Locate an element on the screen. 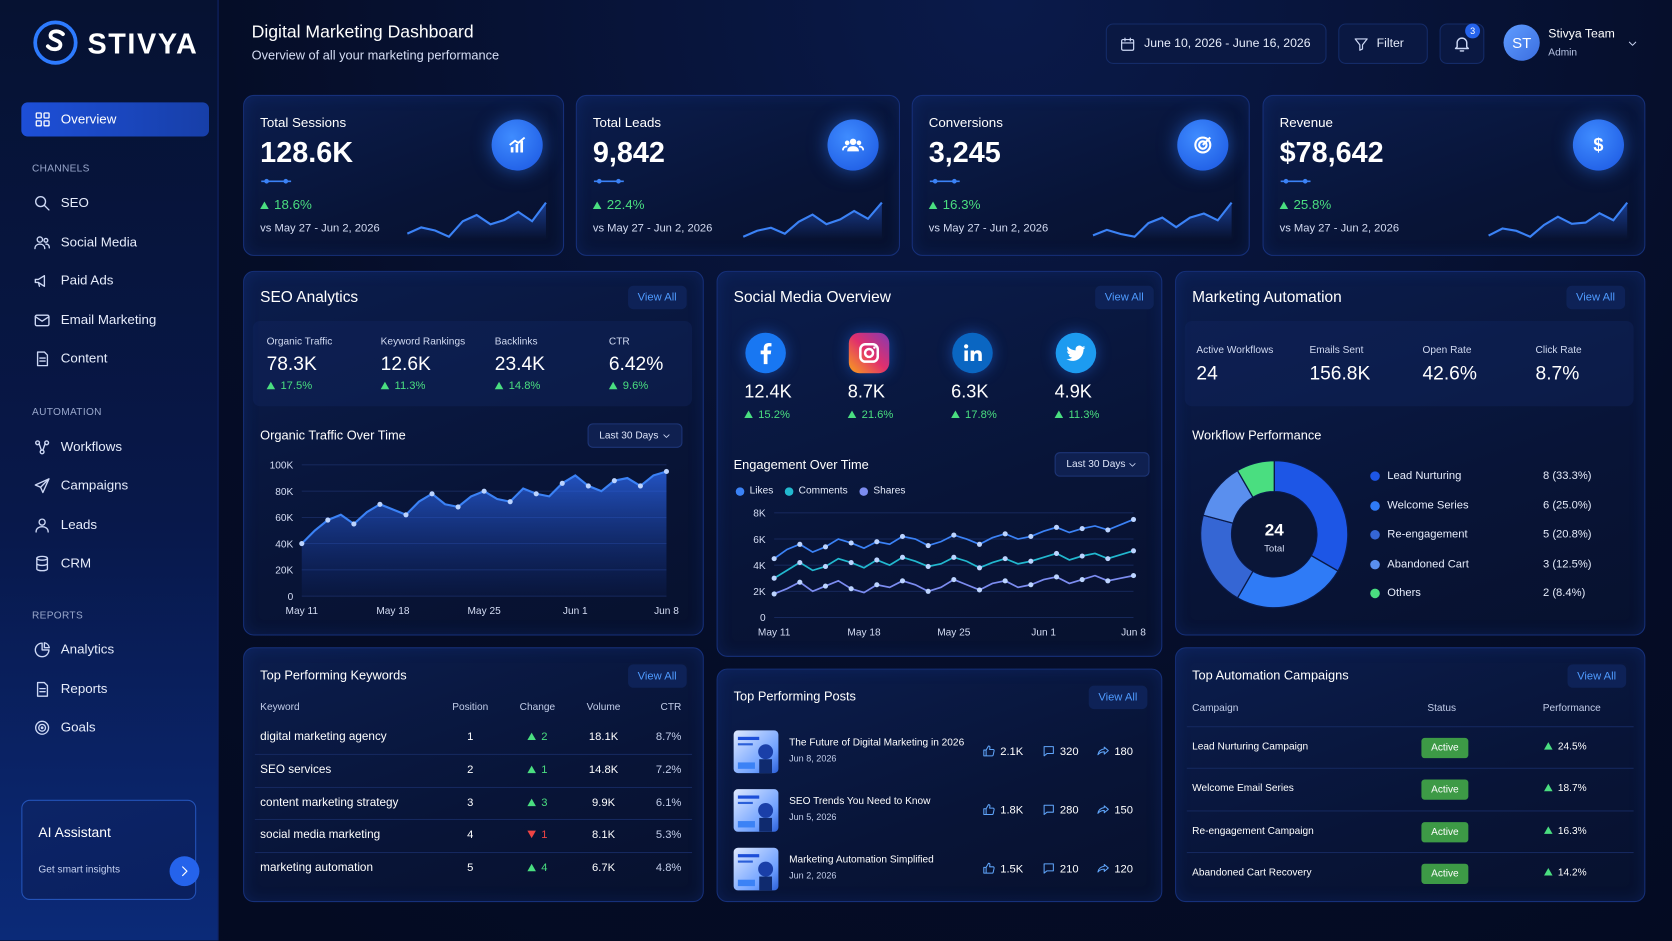  performance-value: 24.5% is located at coordinates (1572, 747).